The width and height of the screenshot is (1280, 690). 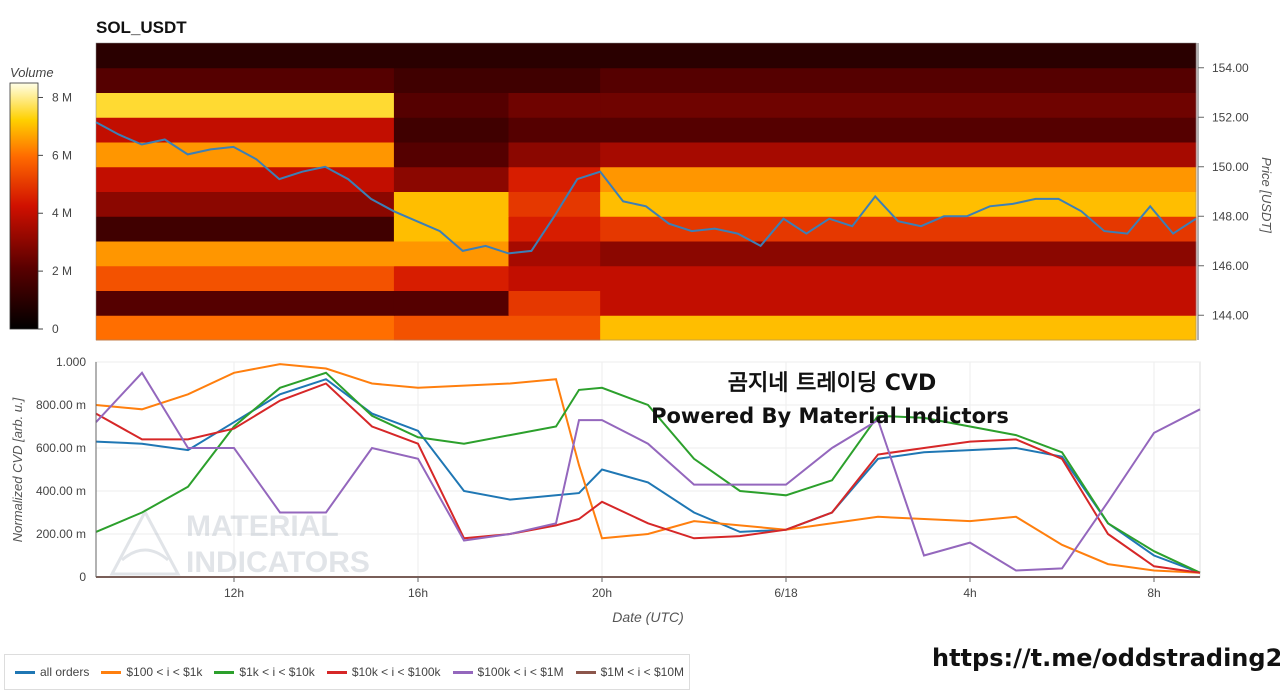 What do you see at coordinates (239, 543) in the screenshot?
I see `material-indicators-watermark: MATERIAL INDICATORS` at bounding box center [239, 543].